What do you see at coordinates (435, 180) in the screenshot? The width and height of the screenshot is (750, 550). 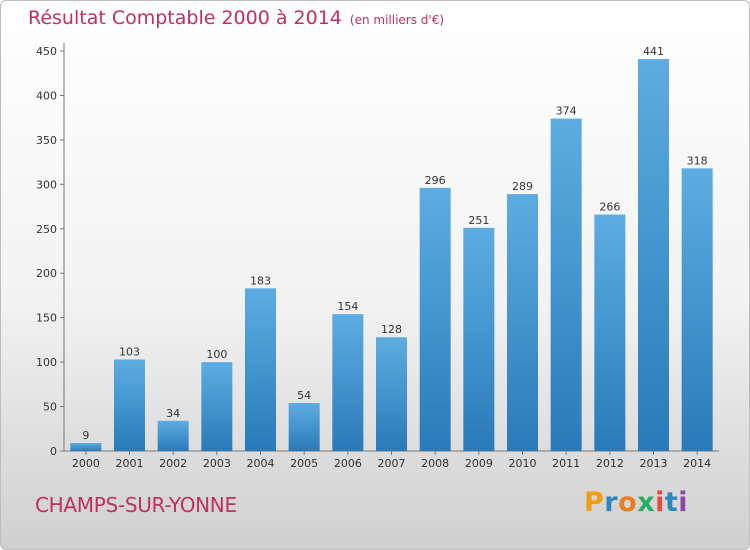 I see `data-label: 296` at bounding box center [435, 180].